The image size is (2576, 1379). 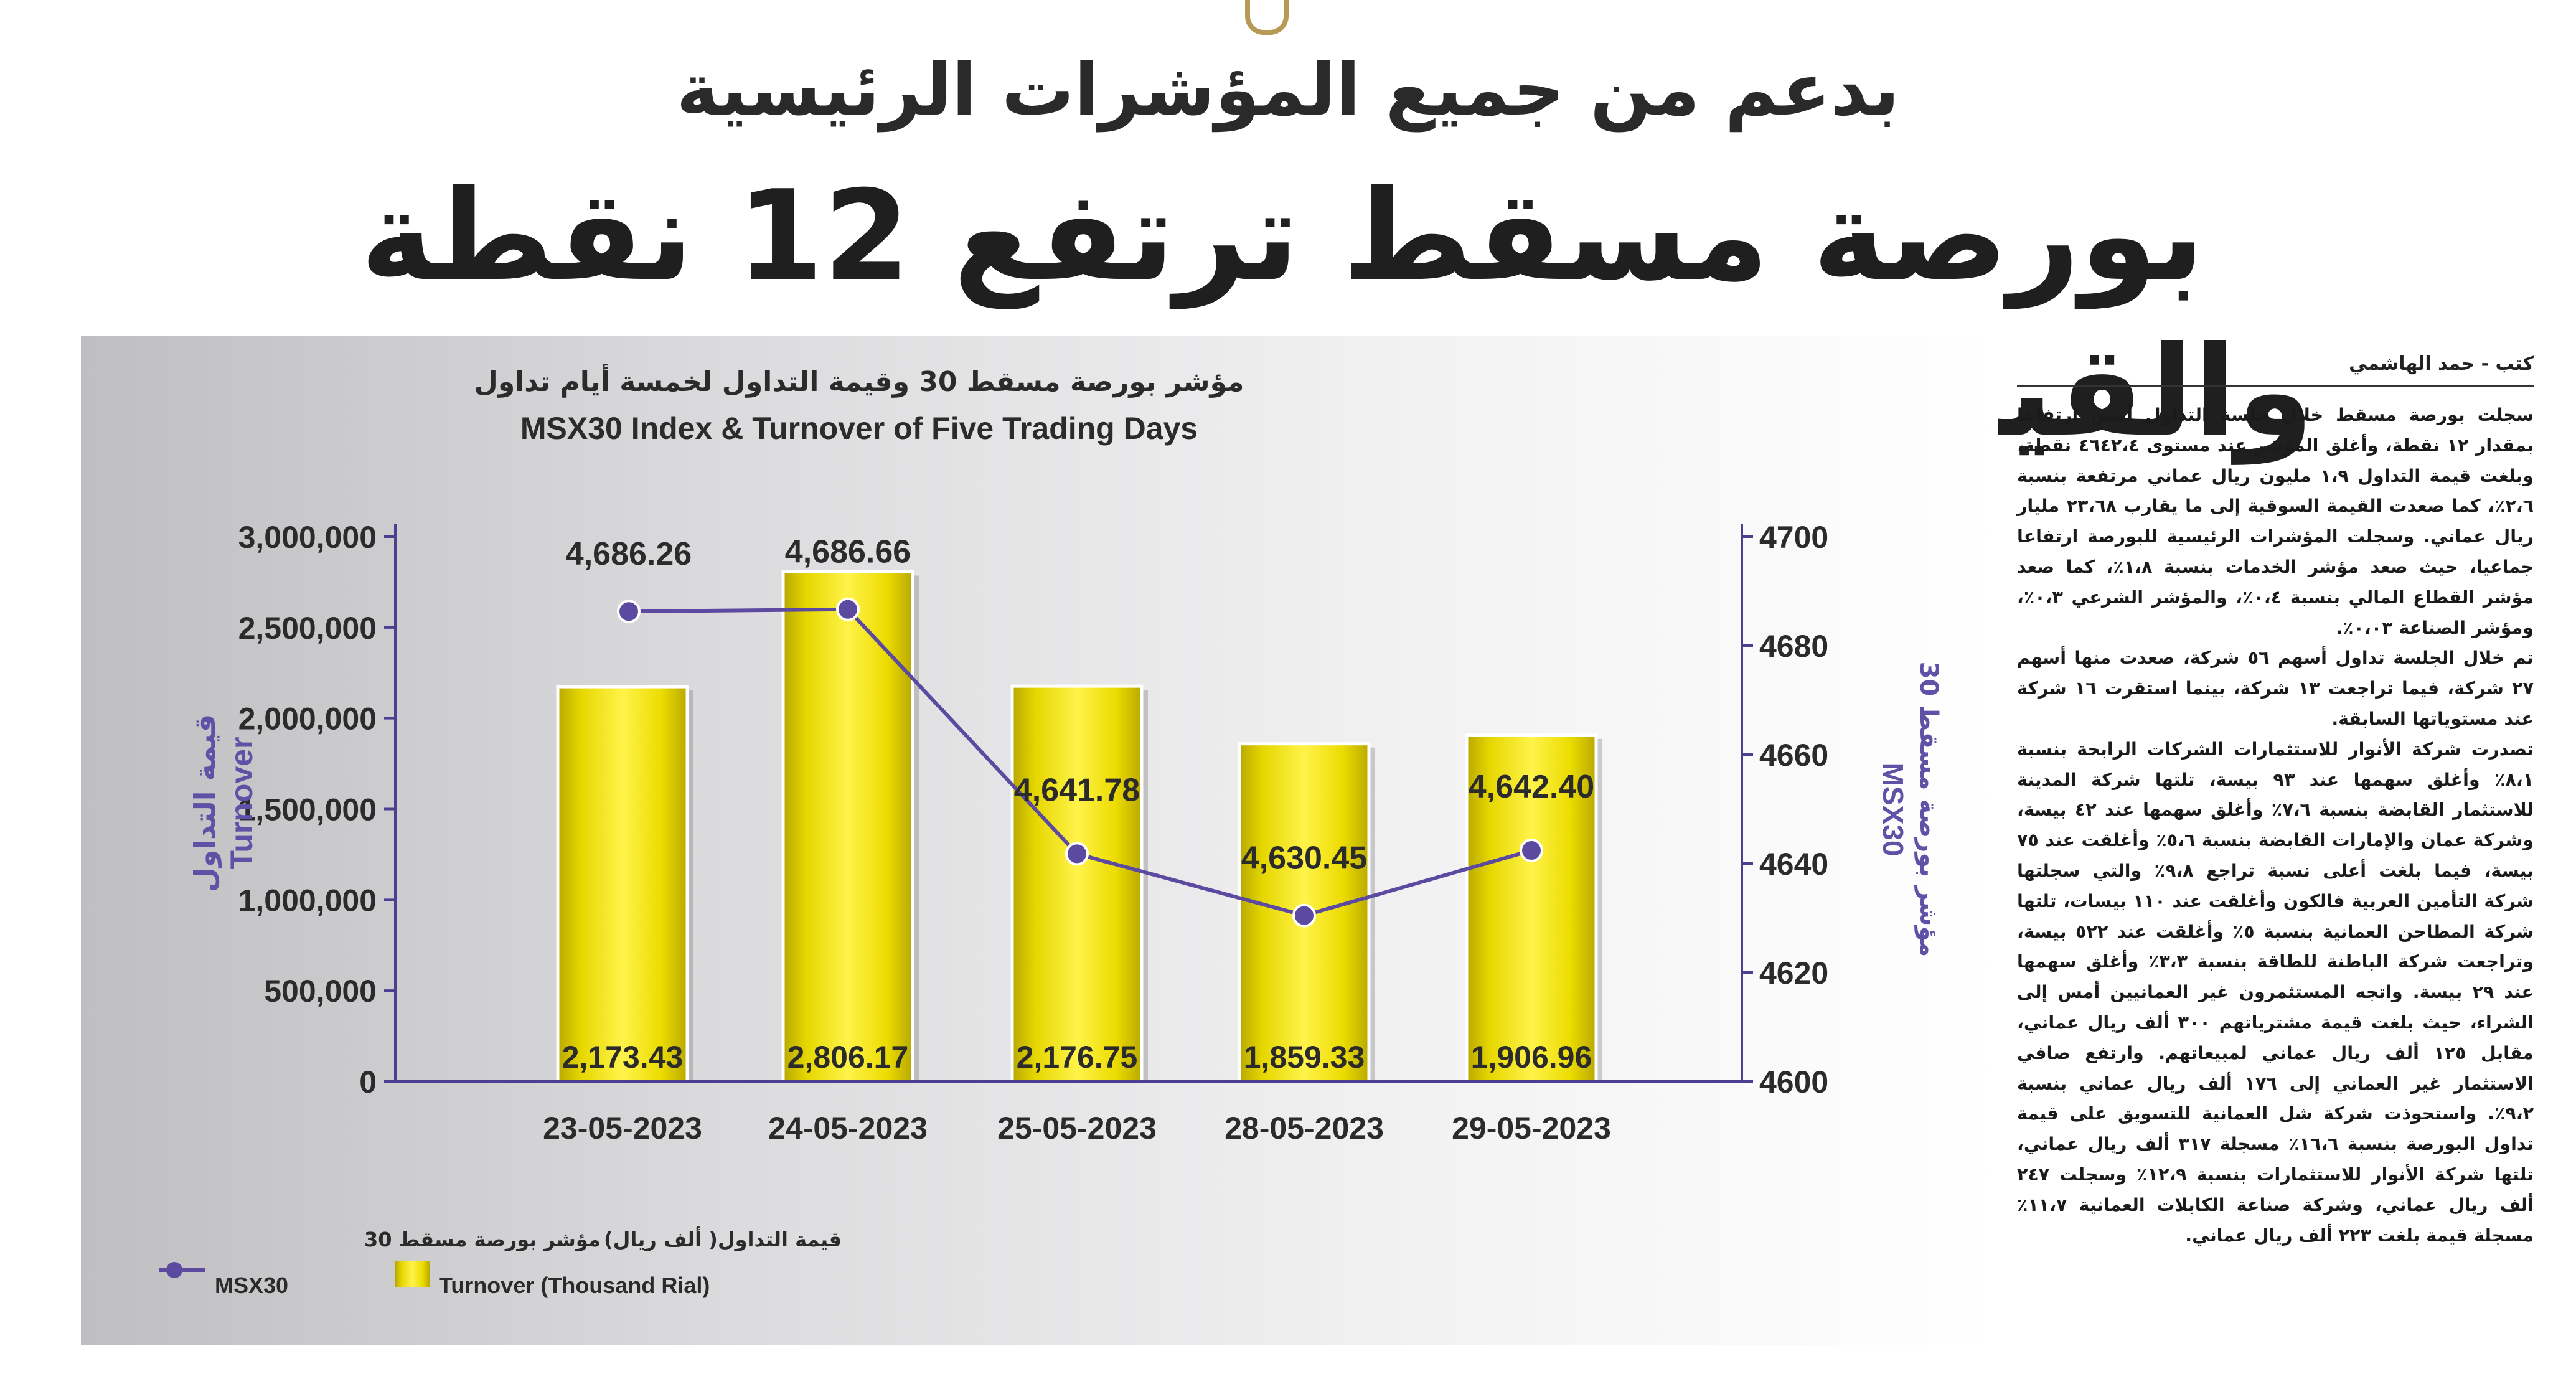 What do you see at coordinates (1793, 864) in the screenshot?
I see `right-axis-tick-label: 4640` at bounding box center [1793, 864].